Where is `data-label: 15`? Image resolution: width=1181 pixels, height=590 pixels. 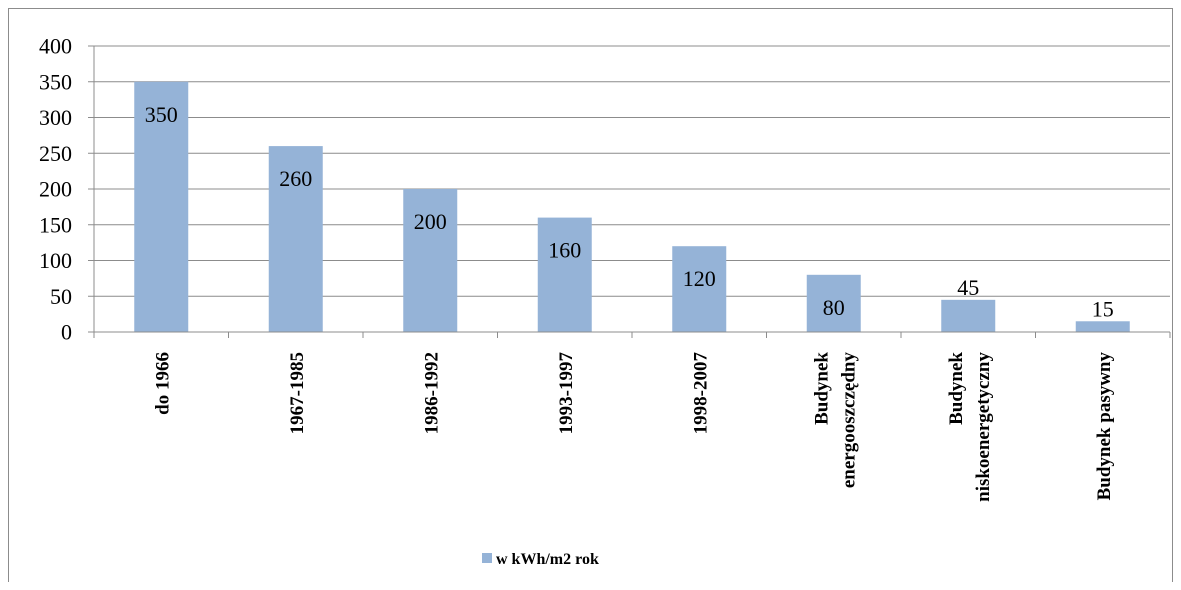
data-label: 15 is located at coordinates (1103, 308).